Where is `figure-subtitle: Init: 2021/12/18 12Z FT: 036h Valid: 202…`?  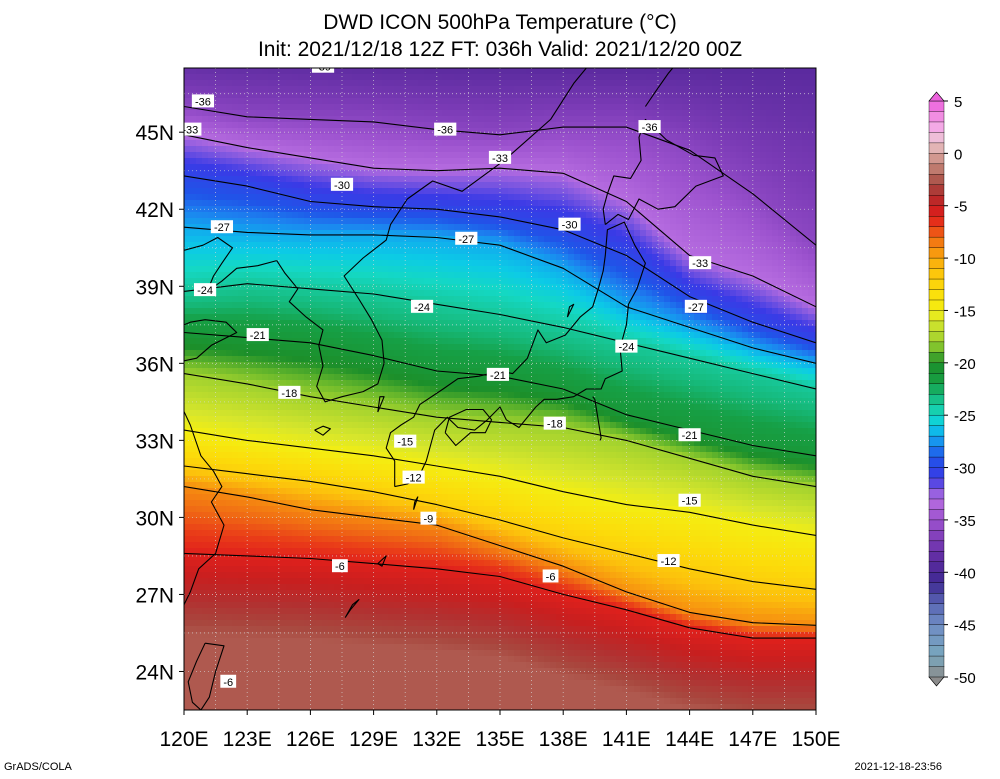
figure-subtitle: Init: 2021/12/18 12Z FT: 036h Valid: 202… is located at coordinates (500, 49).